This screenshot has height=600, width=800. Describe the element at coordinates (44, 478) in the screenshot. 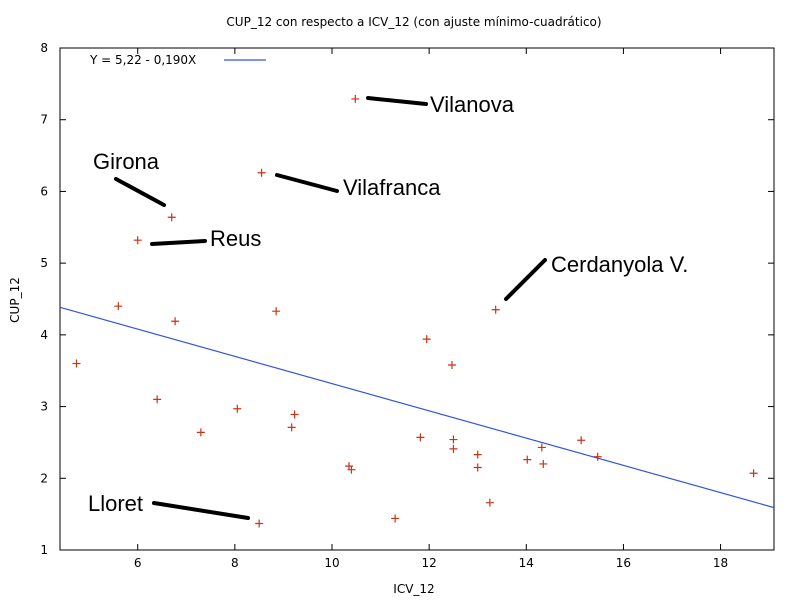

I see `y-tick-label: 2` at that location.